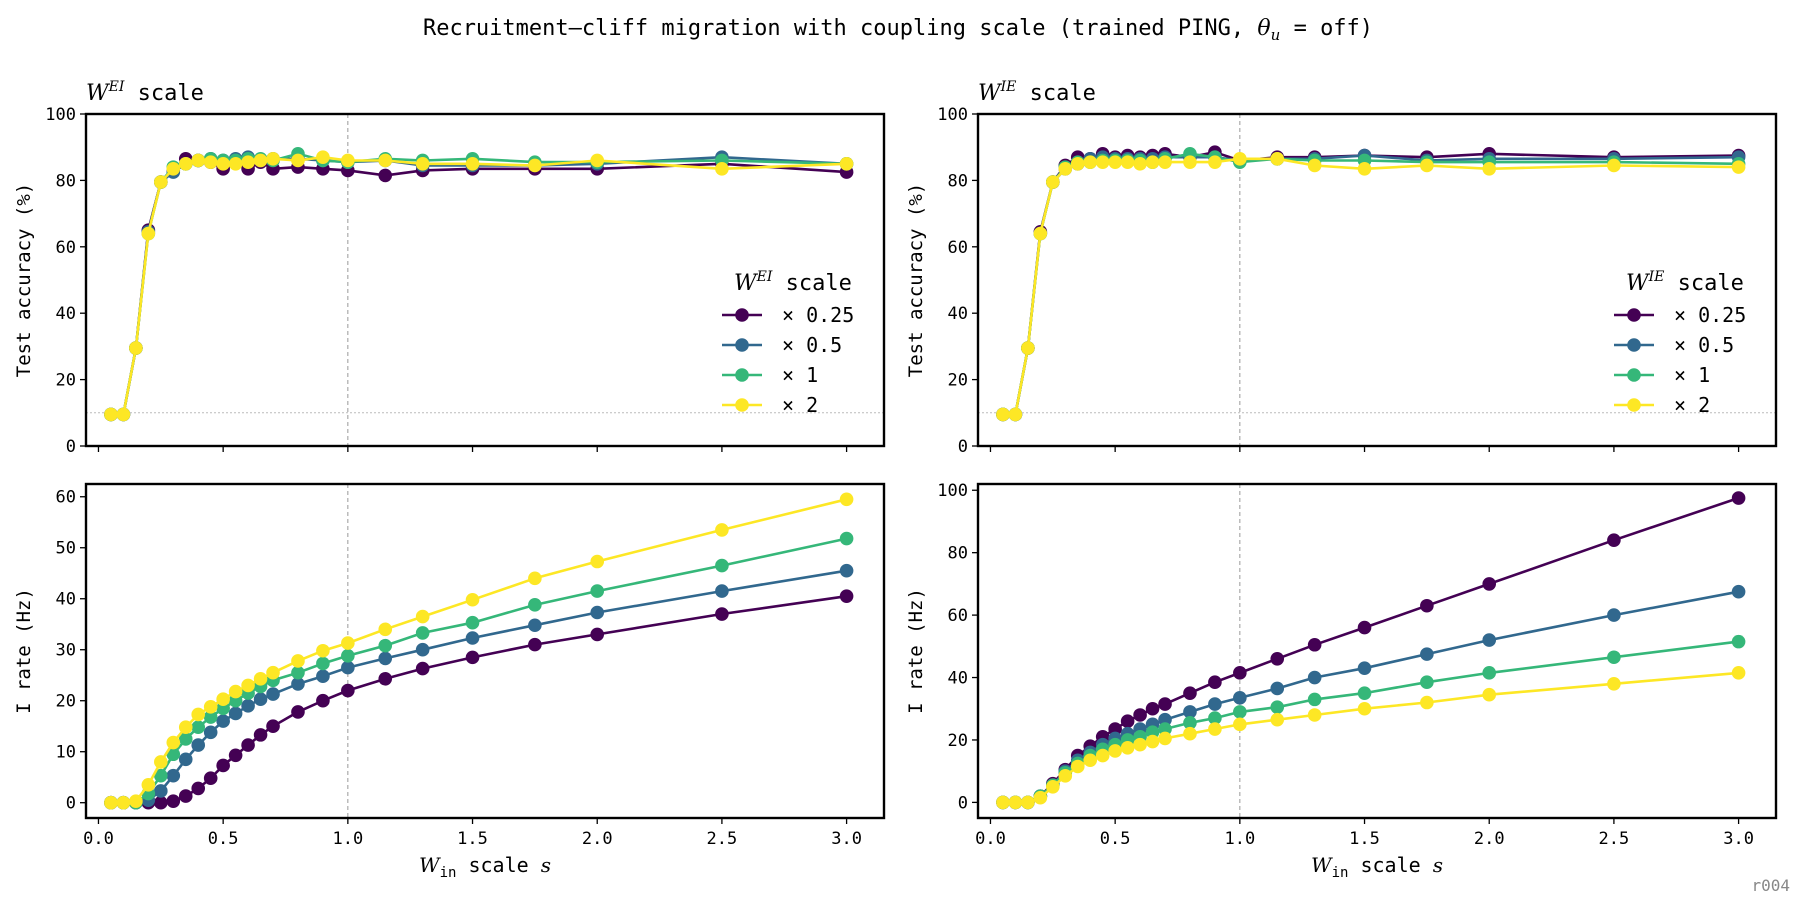  Describe the element at coordinates (800, 405) in the screenshot. I see `legend-entry-label: × 2` at that location.